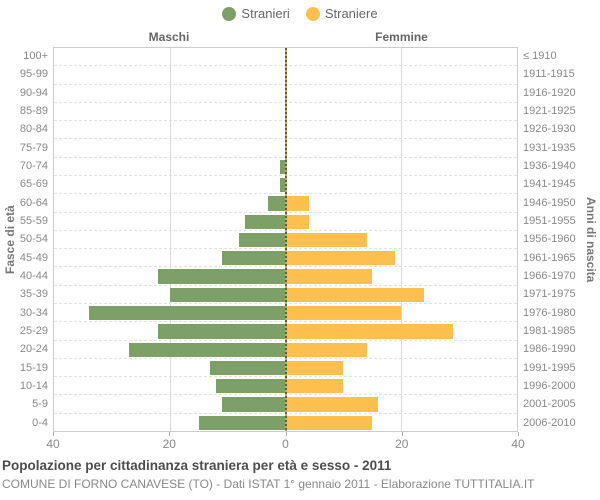 This screenshot has height=500, width=600. I want to click on birth-year-label: 1966-1970, so click(549, 276).